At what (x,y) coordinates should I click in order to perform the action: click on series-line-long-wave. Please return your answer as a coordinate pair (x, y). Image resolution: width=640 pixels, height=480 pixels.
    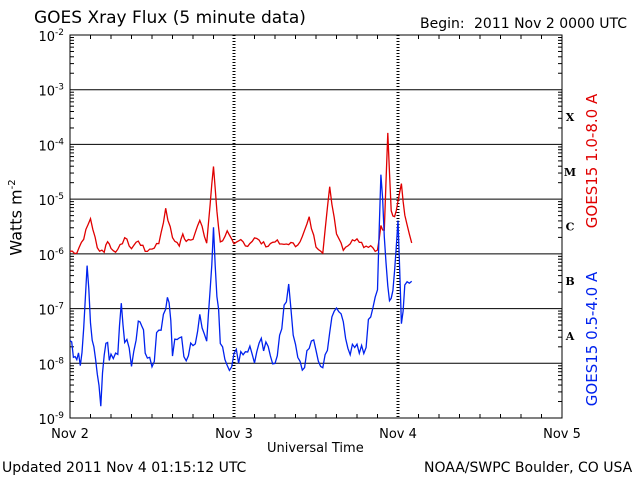
    Looking at the image, I should click on (241, 193).